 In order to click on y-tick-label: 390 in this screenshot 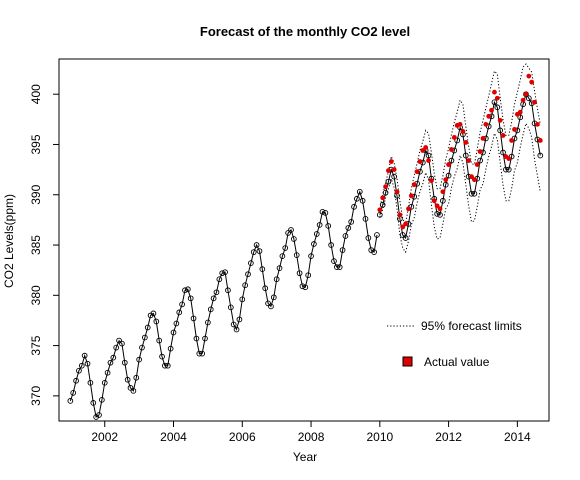, I will do `click(36, 194)`.